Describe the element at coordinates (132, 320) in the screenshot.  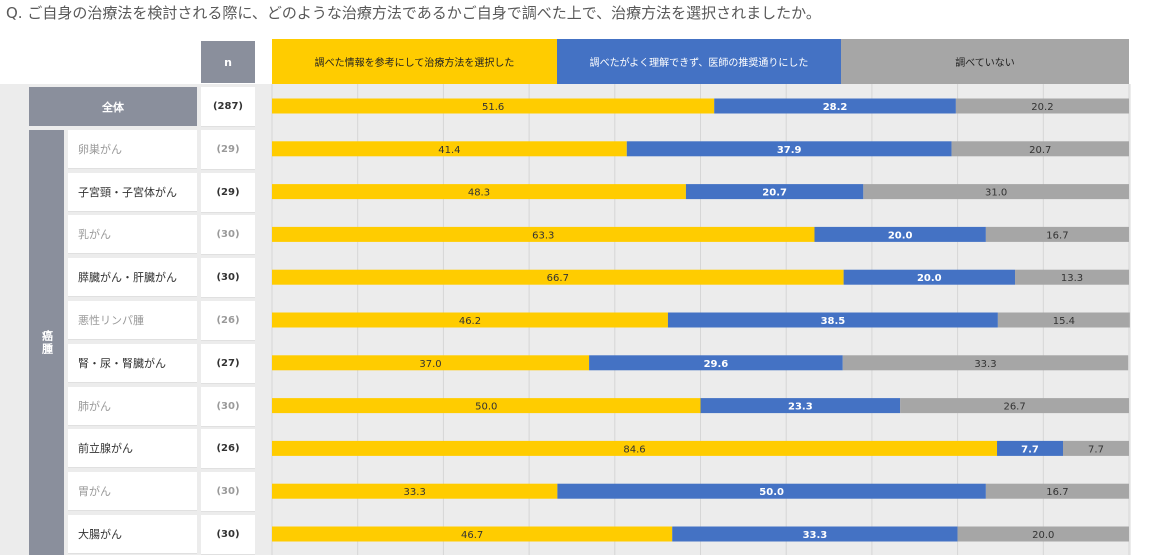
I see `row-label: 悪性リンパ腫` at that location.